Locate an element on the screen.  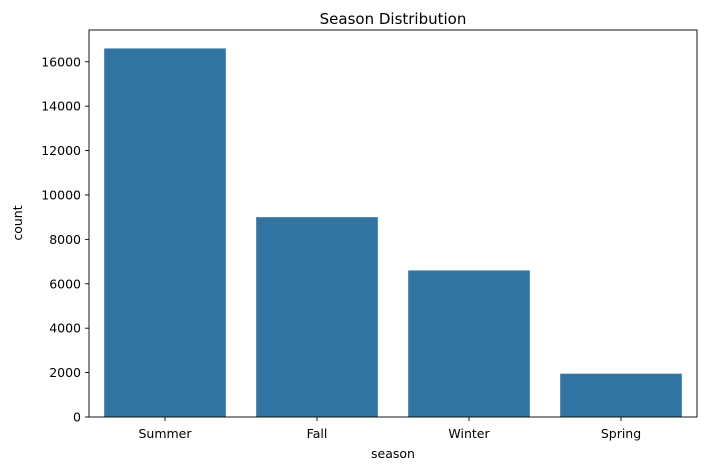
y-tick-label: 16000 is located at coordinates (61, 61).